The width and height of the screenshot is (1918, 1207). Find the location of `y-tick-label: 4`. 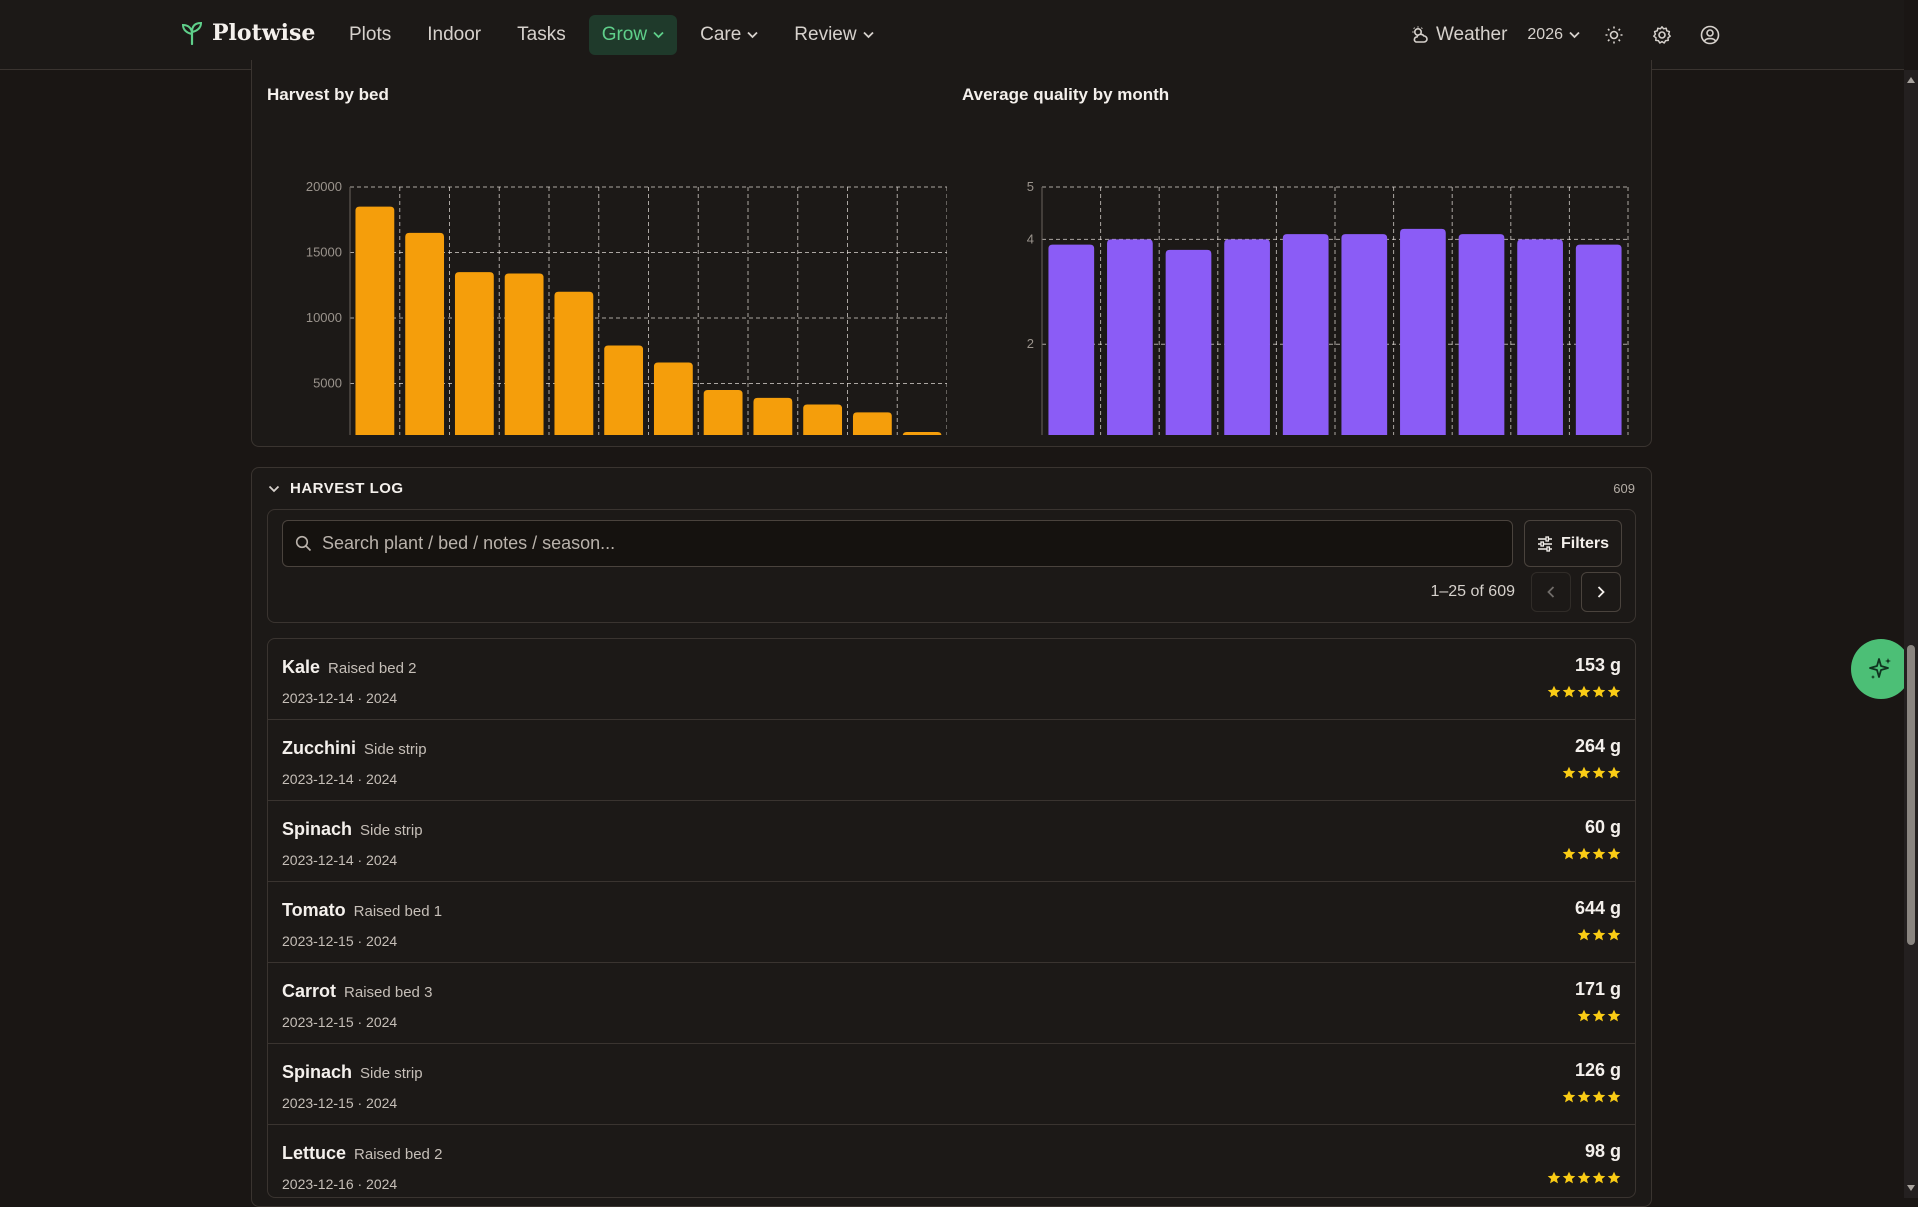

y-tick-label: 4 is located at coordinates (1030, 238).